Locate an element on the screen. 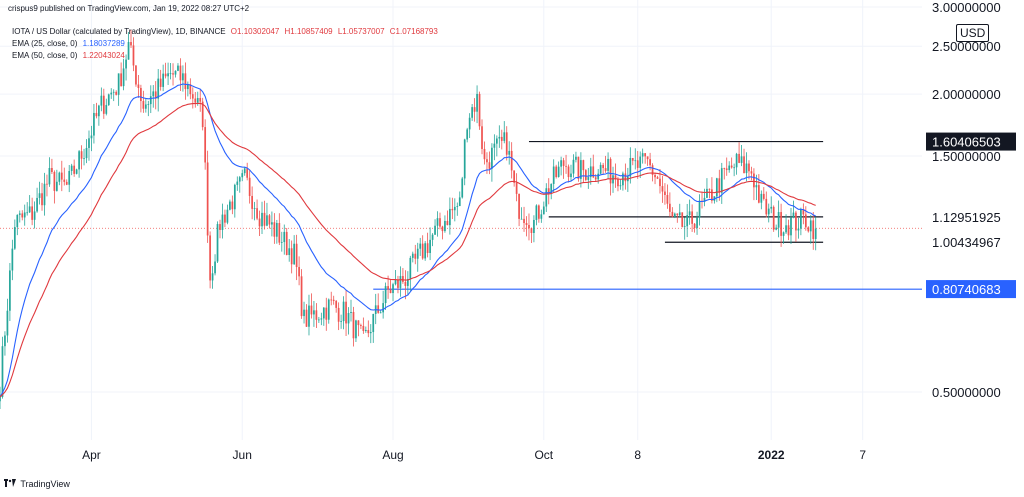 Image resolution: width=1024 pixels, height=497 pixels. ema25-legend: EMA (25, close, 0) 1.18037289 is located at coordinates (70, 43).